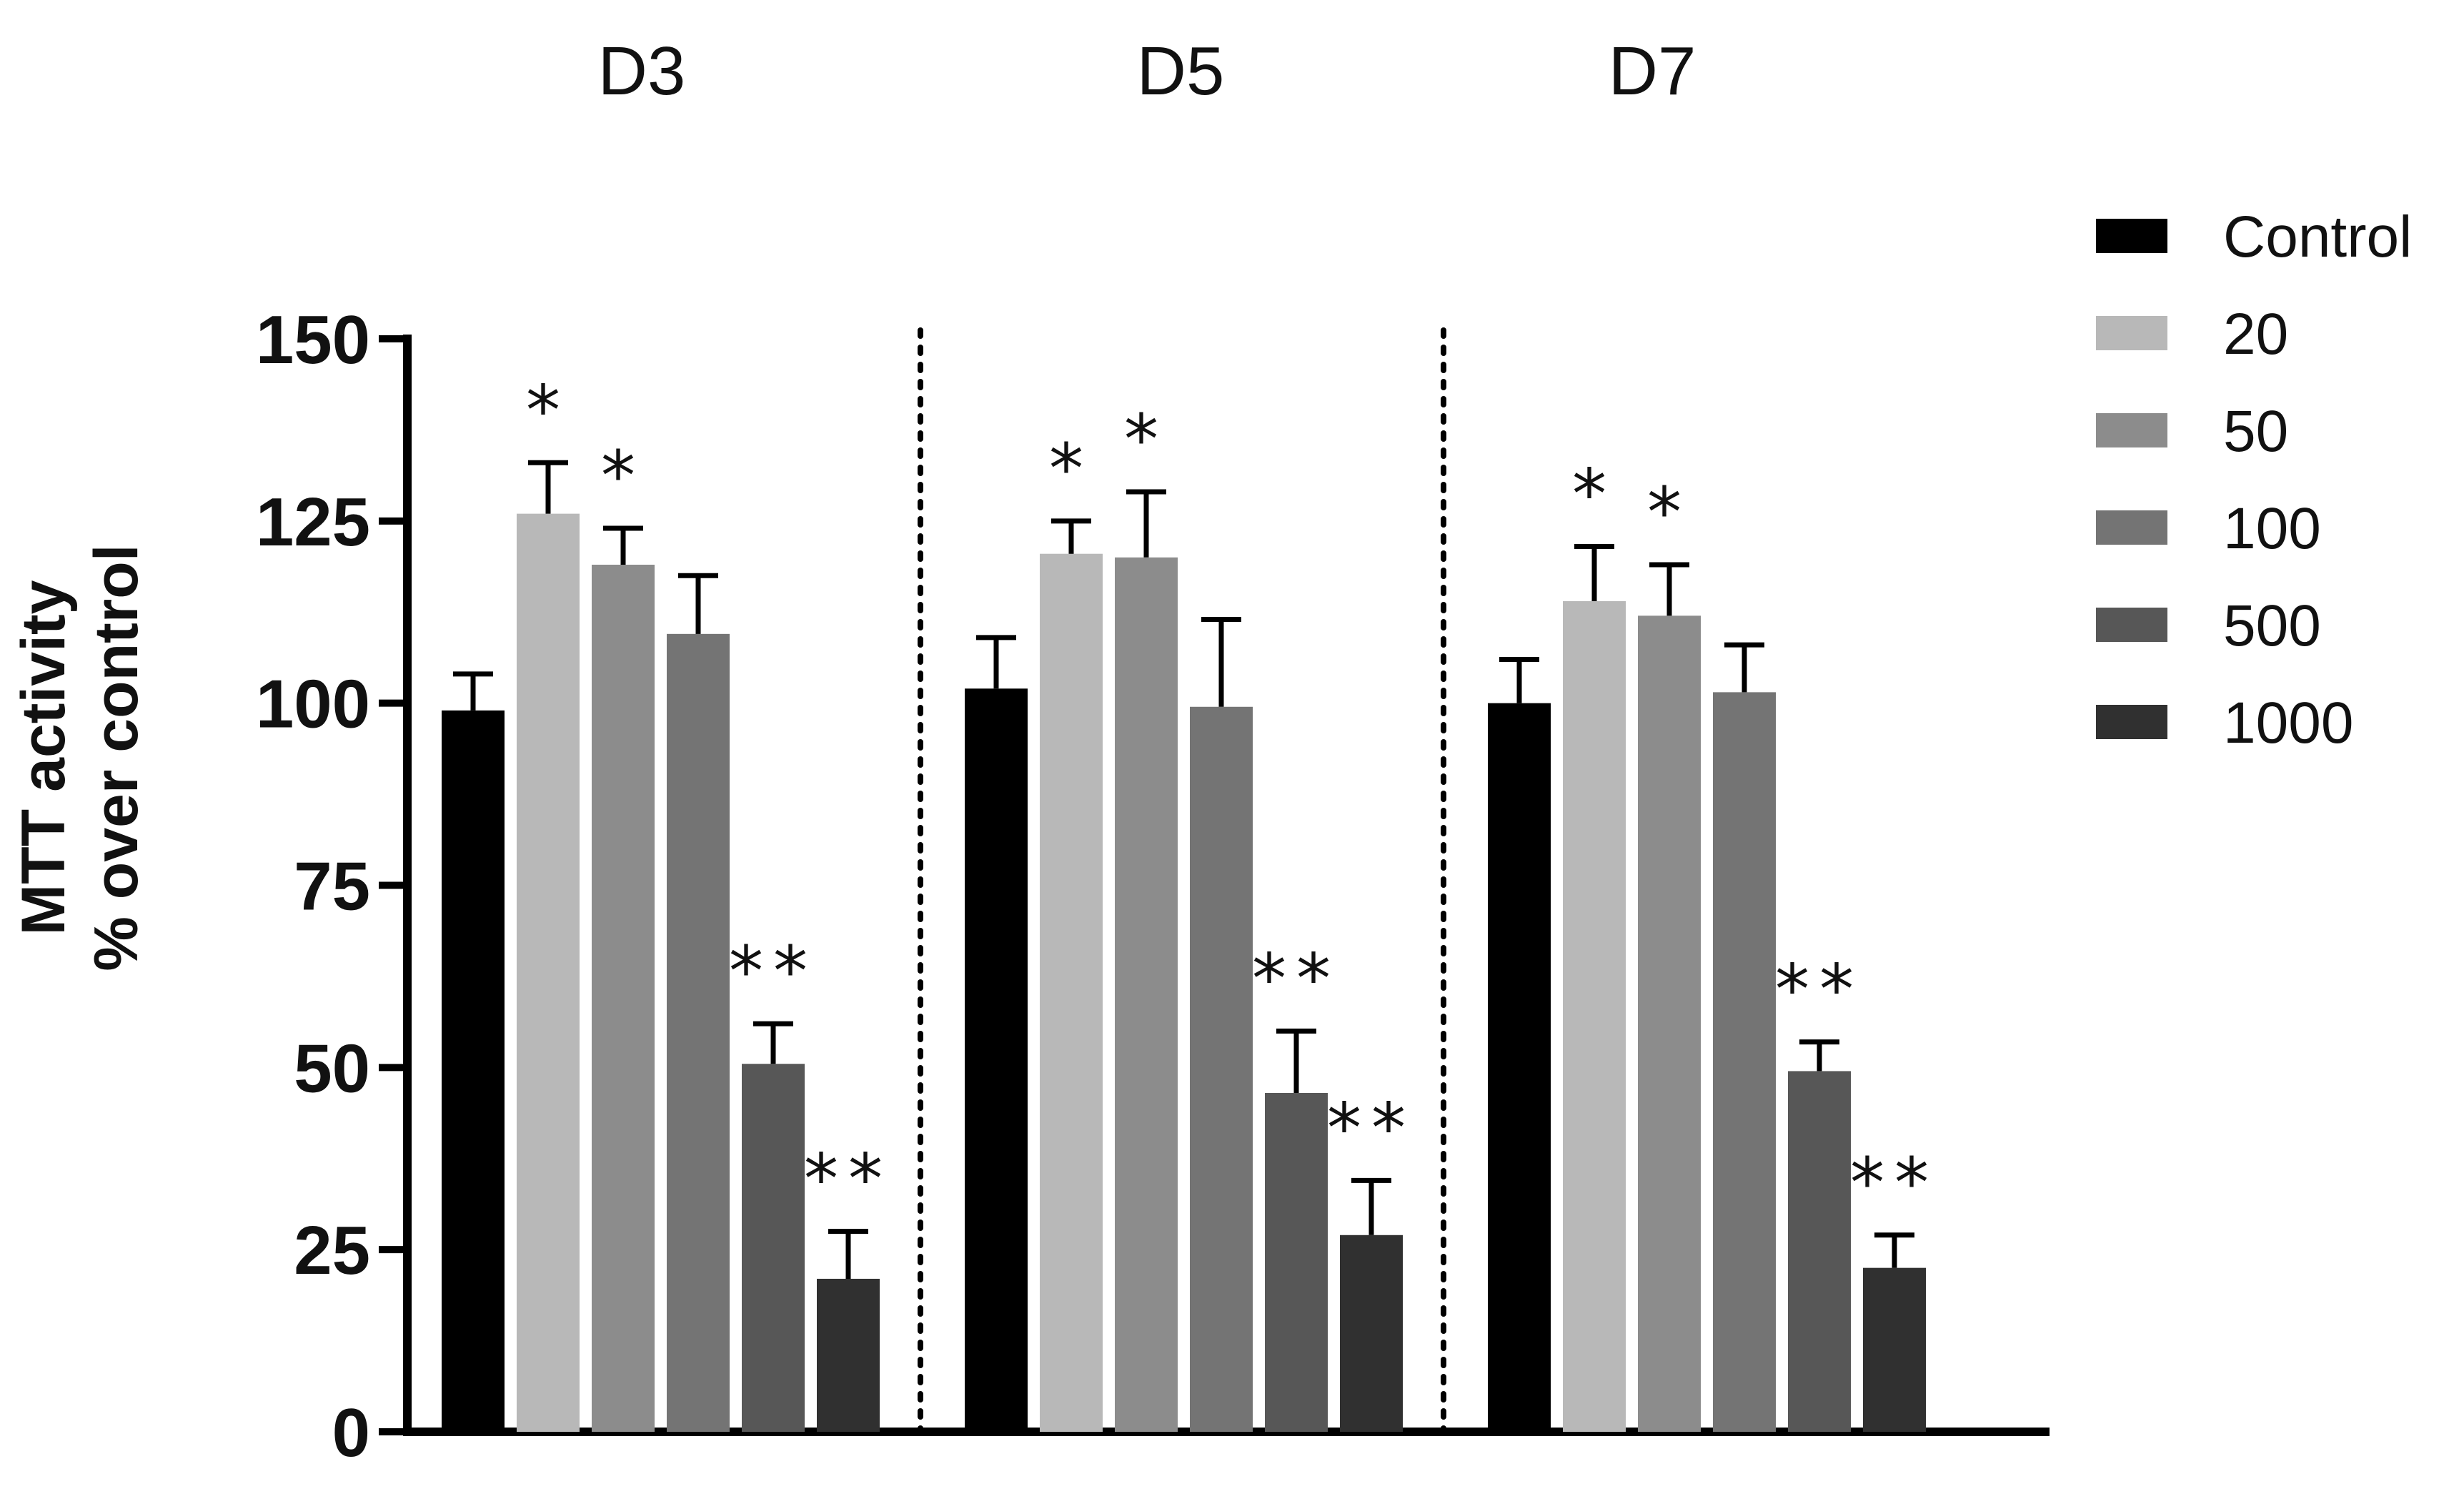 This screenshot has height=1494, width=2464. What do you see at coordinates (351, 1433) in the screenshot?
I see `y-tick-label: 0` at bounding box center [351, 1433].